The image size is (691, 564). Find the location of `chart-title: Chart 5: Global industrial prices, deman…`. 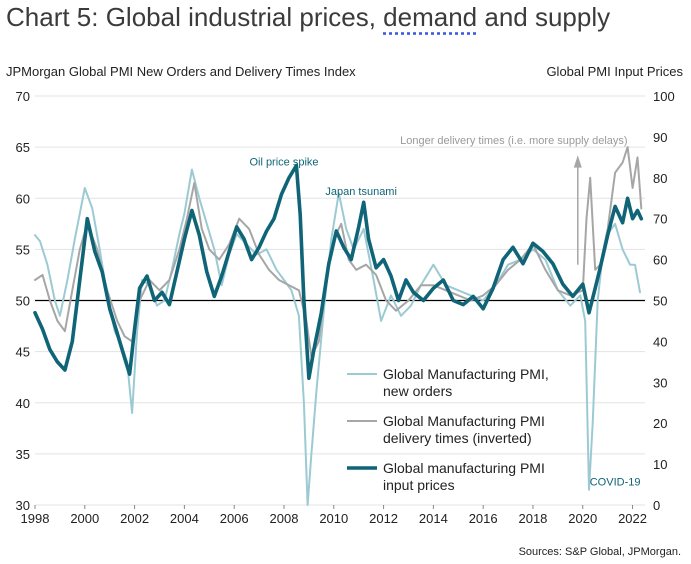

chart-title: Chart 5: Global industrial prices, deman… is located at coordinates (308, 17).